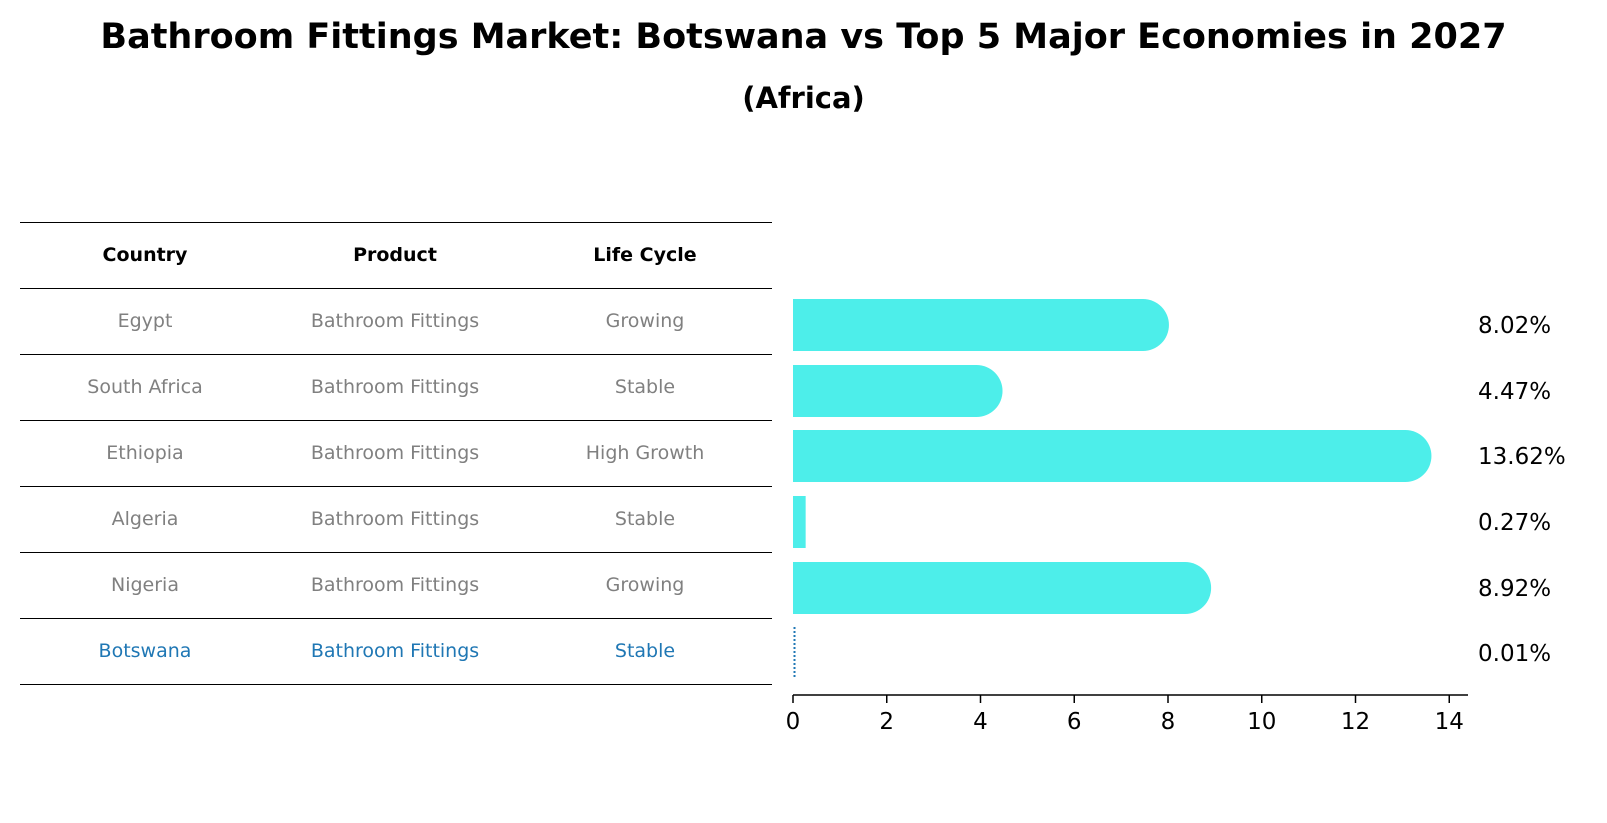 This screenshot has width=1607, height=823. Describe the element at coordinates (803, 98) in the screenshot. I see `chart-subtitle: (Africa)` at that location.